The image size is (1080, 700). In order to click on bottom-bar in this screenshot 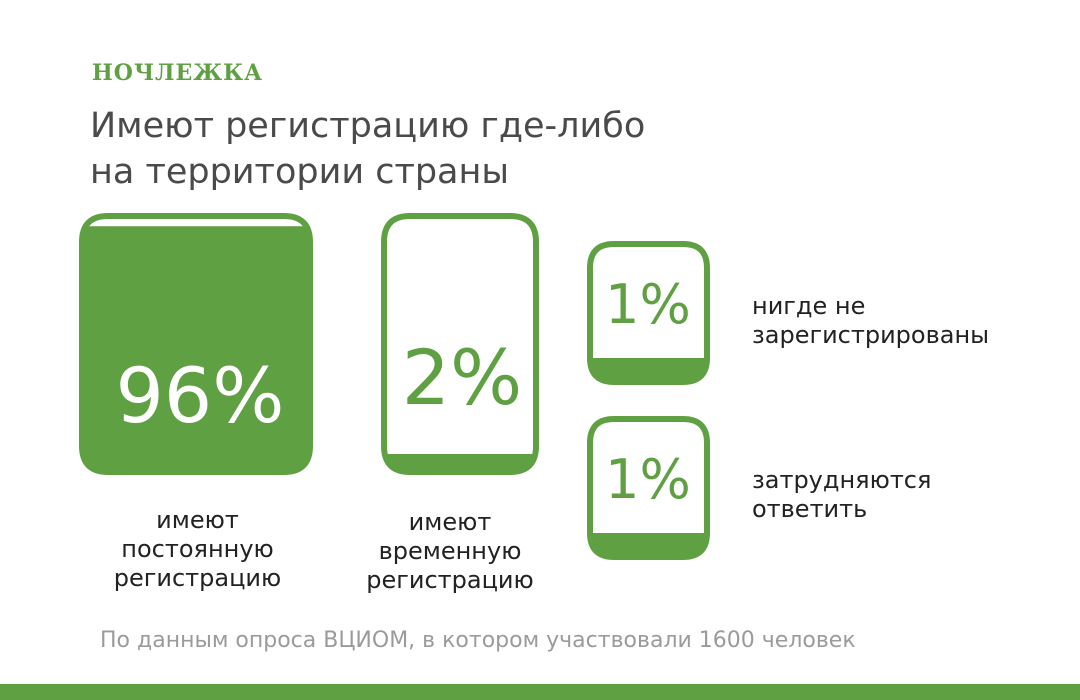, I will do `click(540, 692)`.